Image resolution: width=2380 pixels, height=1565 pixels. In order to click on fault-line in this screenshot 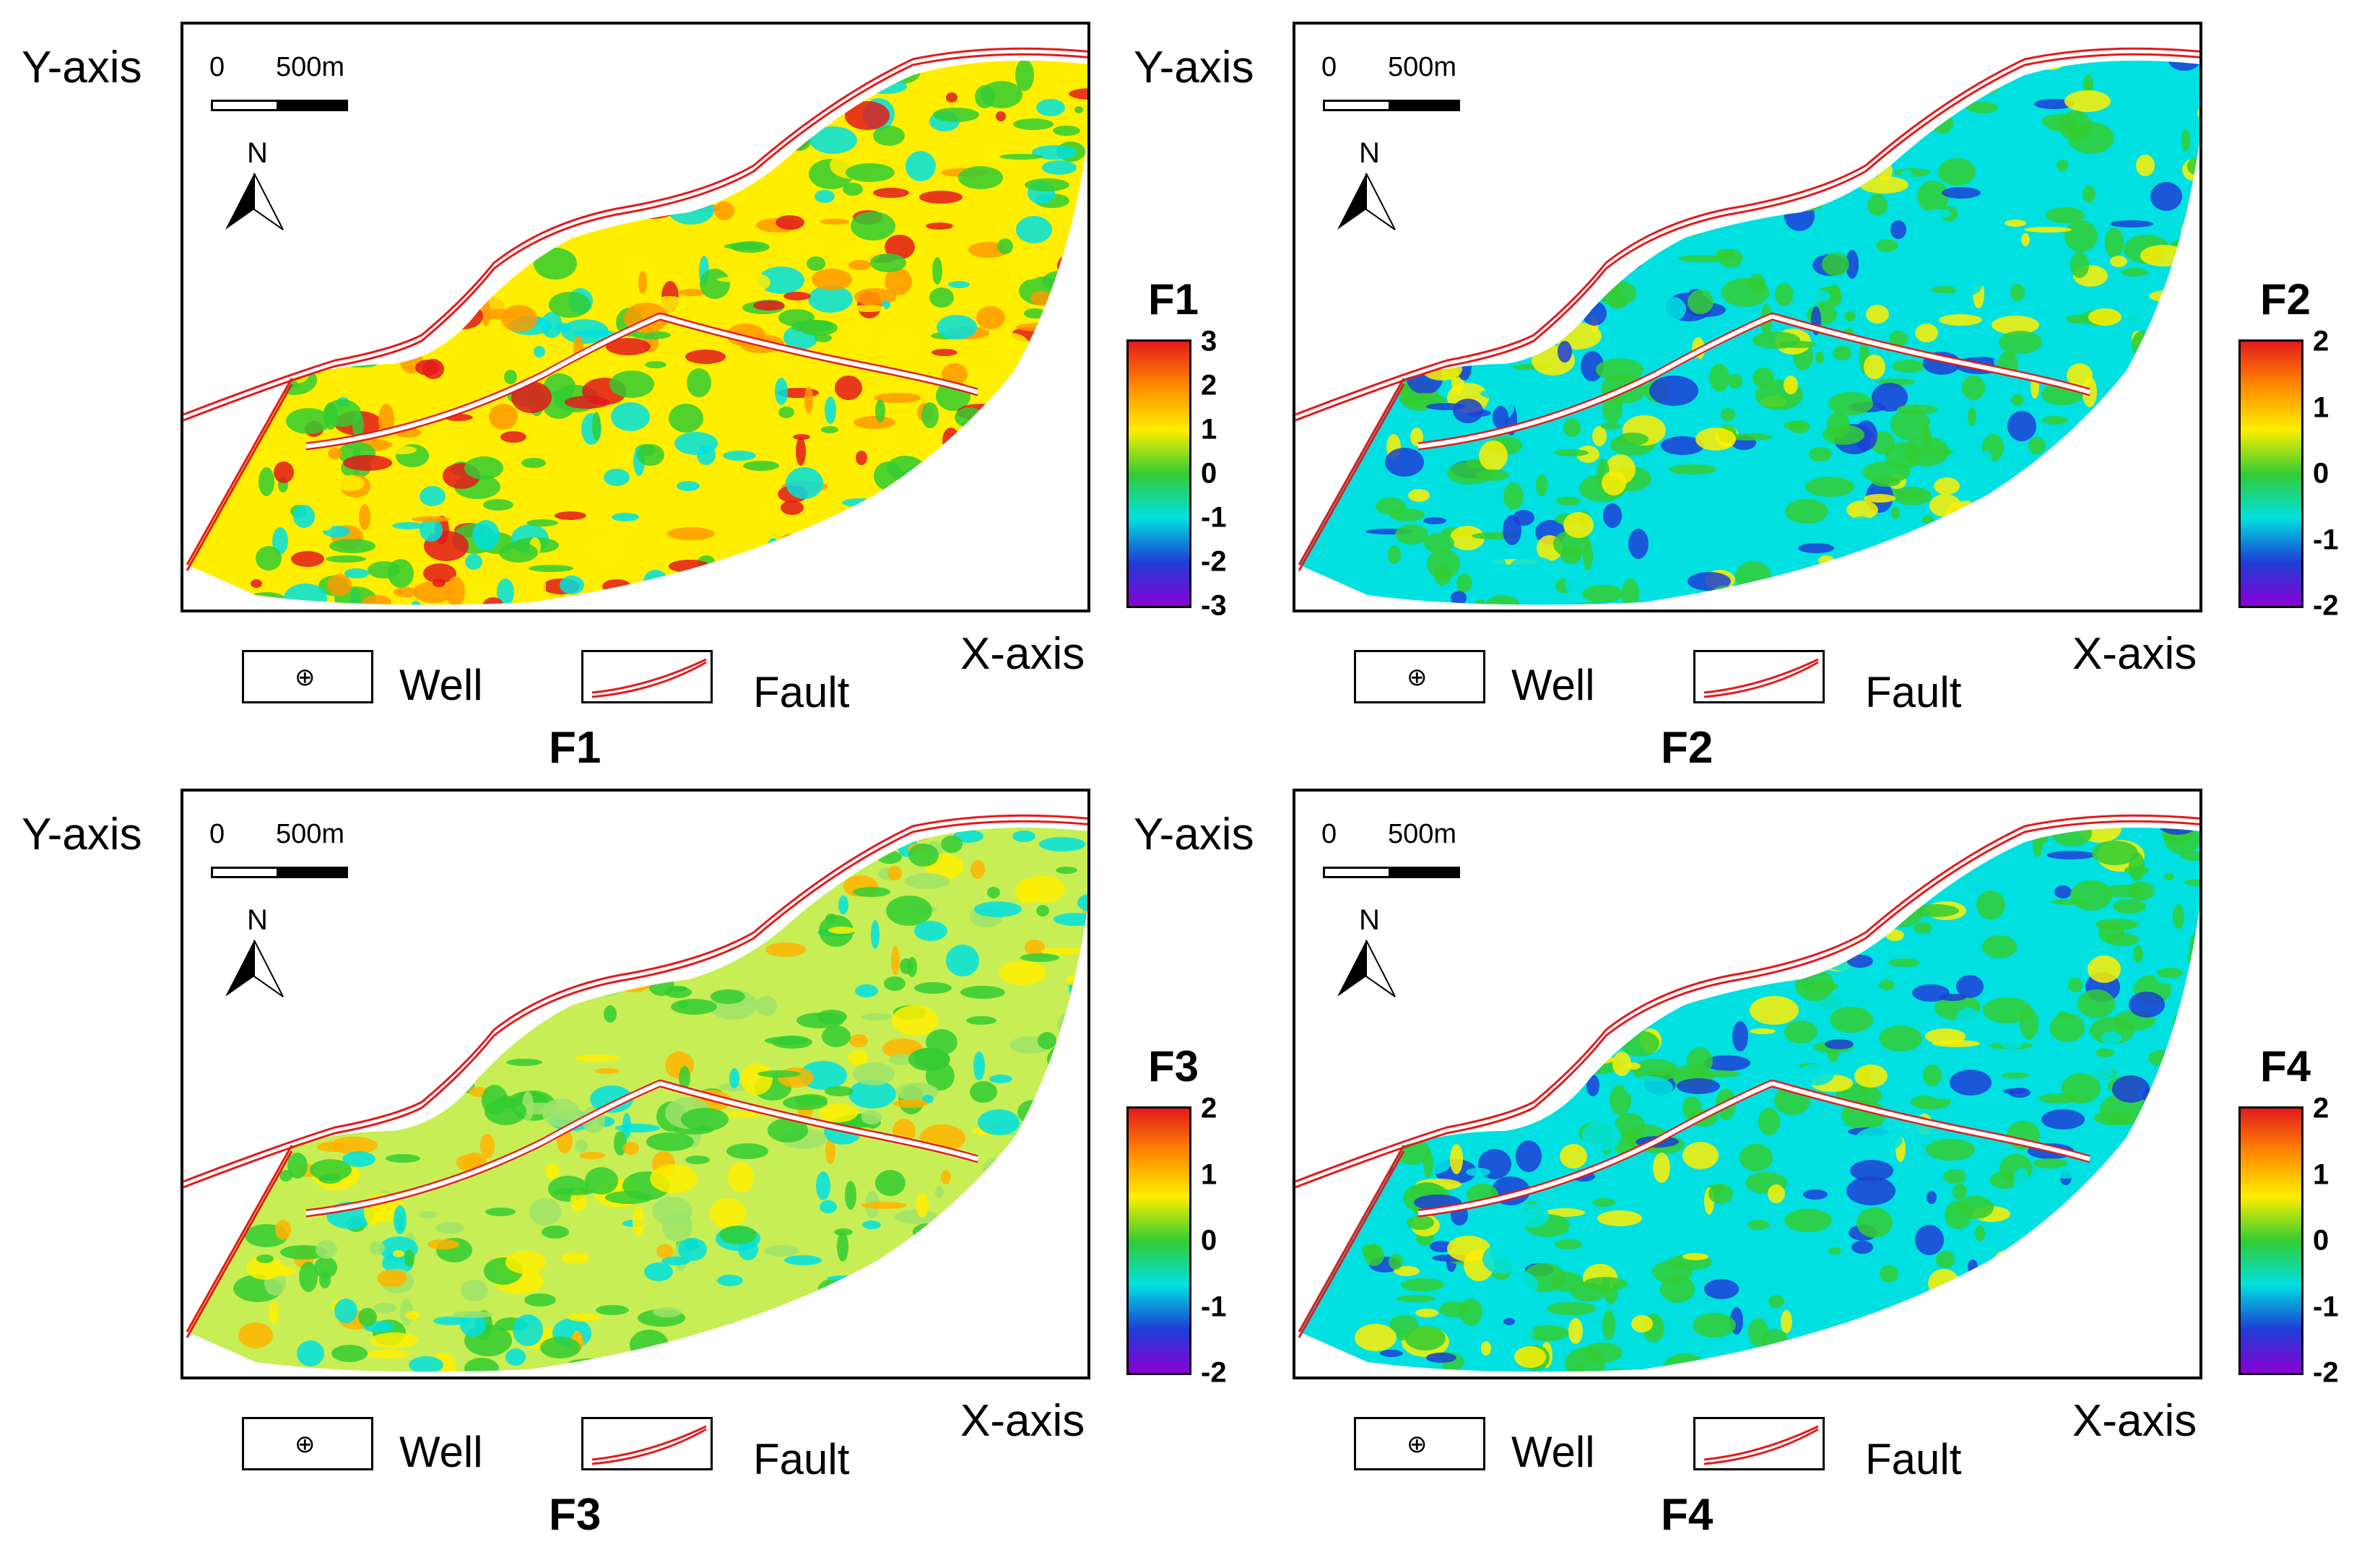, I will do `click(635, 237)`.